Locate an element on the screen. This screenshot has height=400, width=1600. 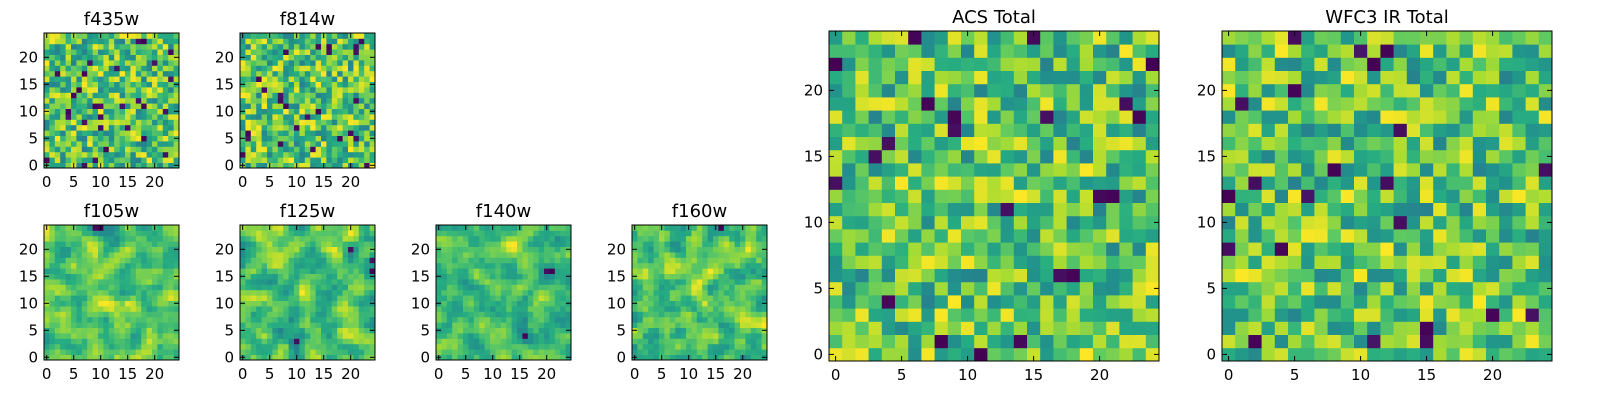
panel-title: f125w is located at coordinates (307, 211).